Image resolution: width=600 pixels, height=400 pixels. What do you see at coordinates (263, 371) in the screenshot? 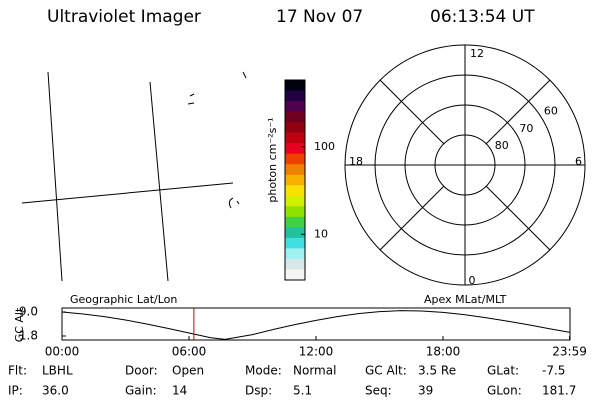
I see `footer-label: Mode:` at bounding box center [263, 371].